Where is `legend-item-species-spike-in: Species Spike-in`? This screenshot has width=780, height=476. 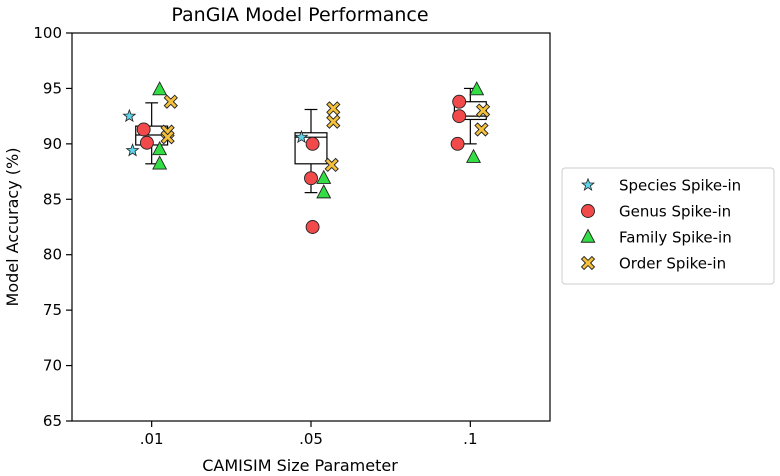 legend-item-species-spike-in: Species Spike-in is located at coordinates (661, 186).